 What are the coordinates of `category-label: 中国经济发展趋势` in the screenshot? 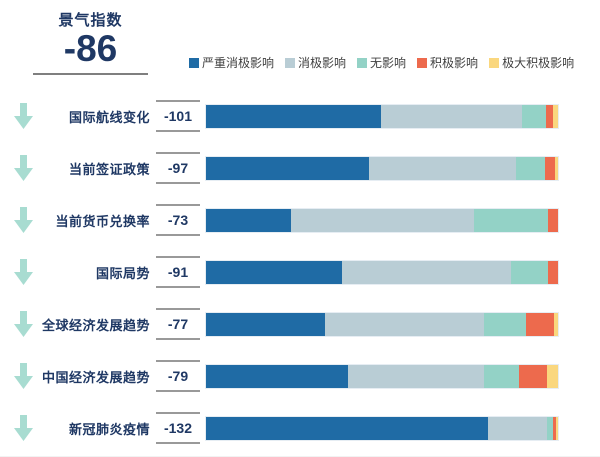 It's located at (95, 377).